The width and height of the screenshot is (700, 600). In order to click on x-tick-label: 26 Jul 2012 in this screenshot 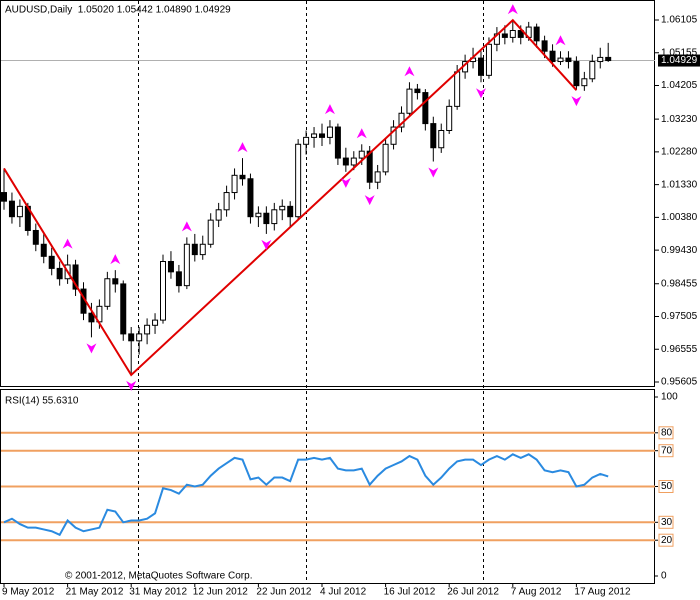, I will do `click(473, 592)`.